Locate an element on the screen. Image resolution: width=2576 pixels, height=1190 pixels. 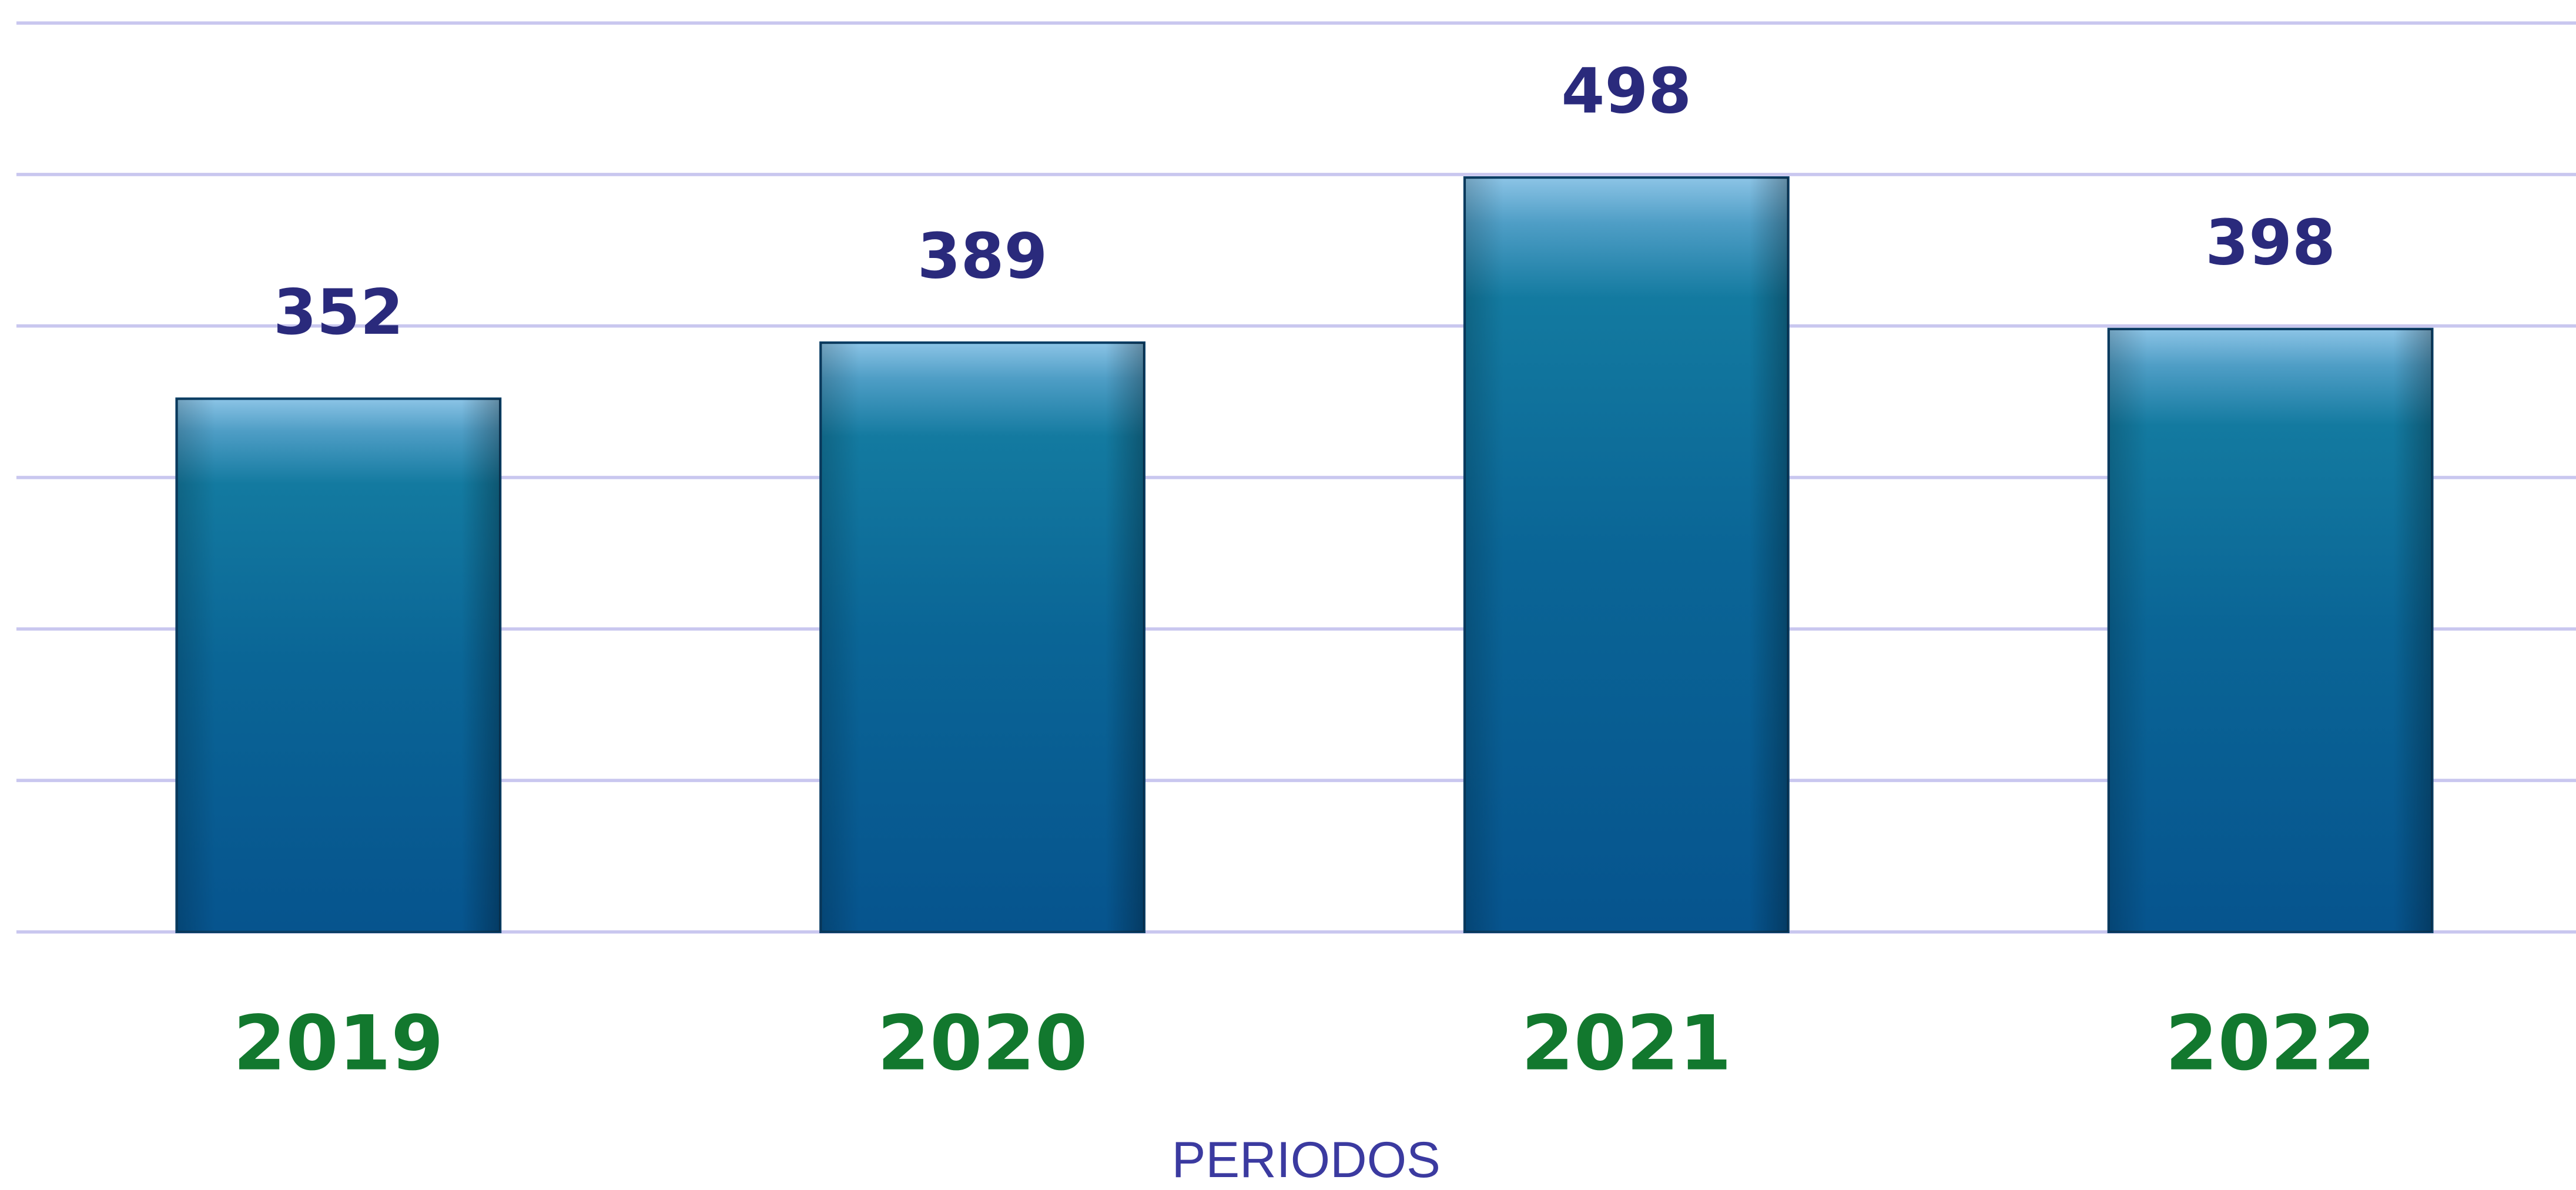
x-tick-label: 2020 is located at coordinates (982, 1044).